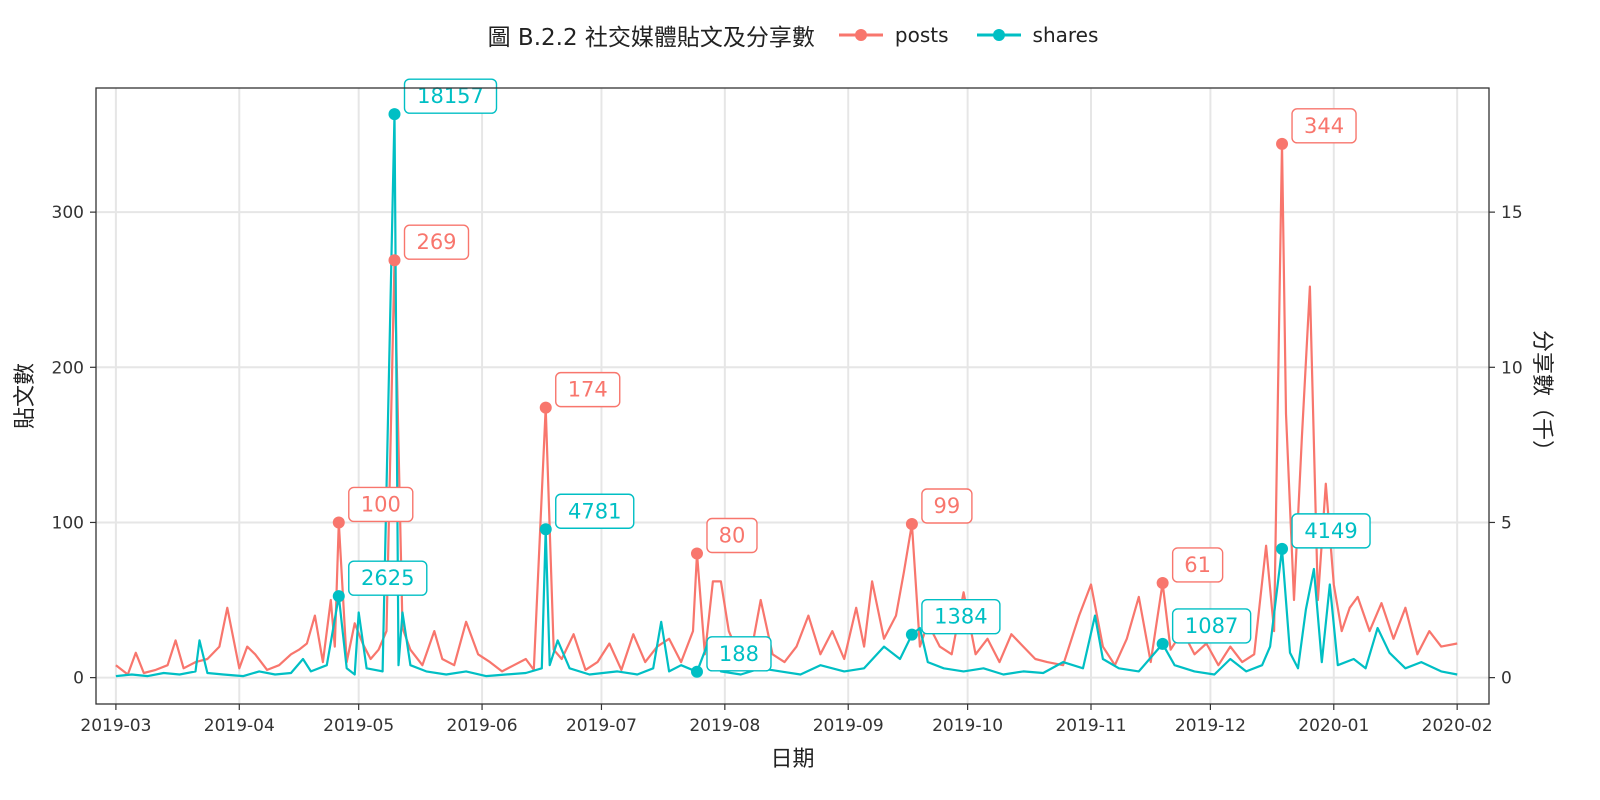 This screenshot has width=1600, height=800. I want to click on x-tick-label: 2019-05, so click(358, 726).